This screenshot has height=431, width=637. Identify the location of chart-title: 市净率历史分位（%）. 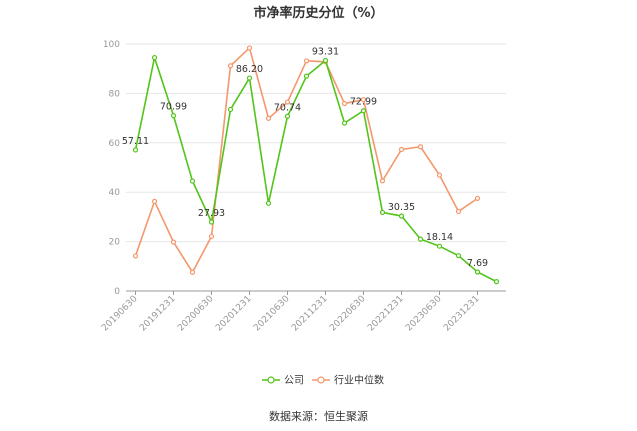
(318, 13).